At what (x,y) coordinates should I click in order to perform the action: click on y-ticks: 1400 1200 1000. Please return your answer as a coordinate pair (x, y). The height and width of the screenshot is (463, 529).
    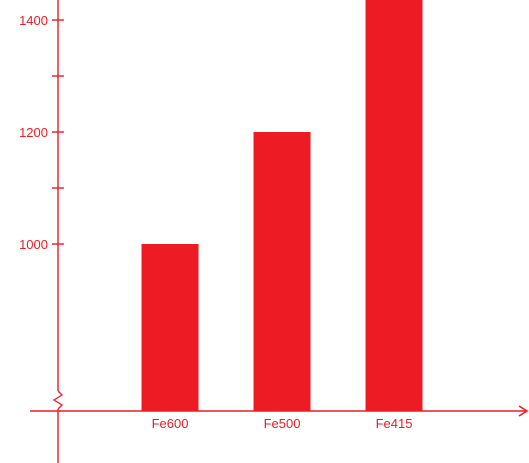
    Looking at the image, I should click on (41, 132).